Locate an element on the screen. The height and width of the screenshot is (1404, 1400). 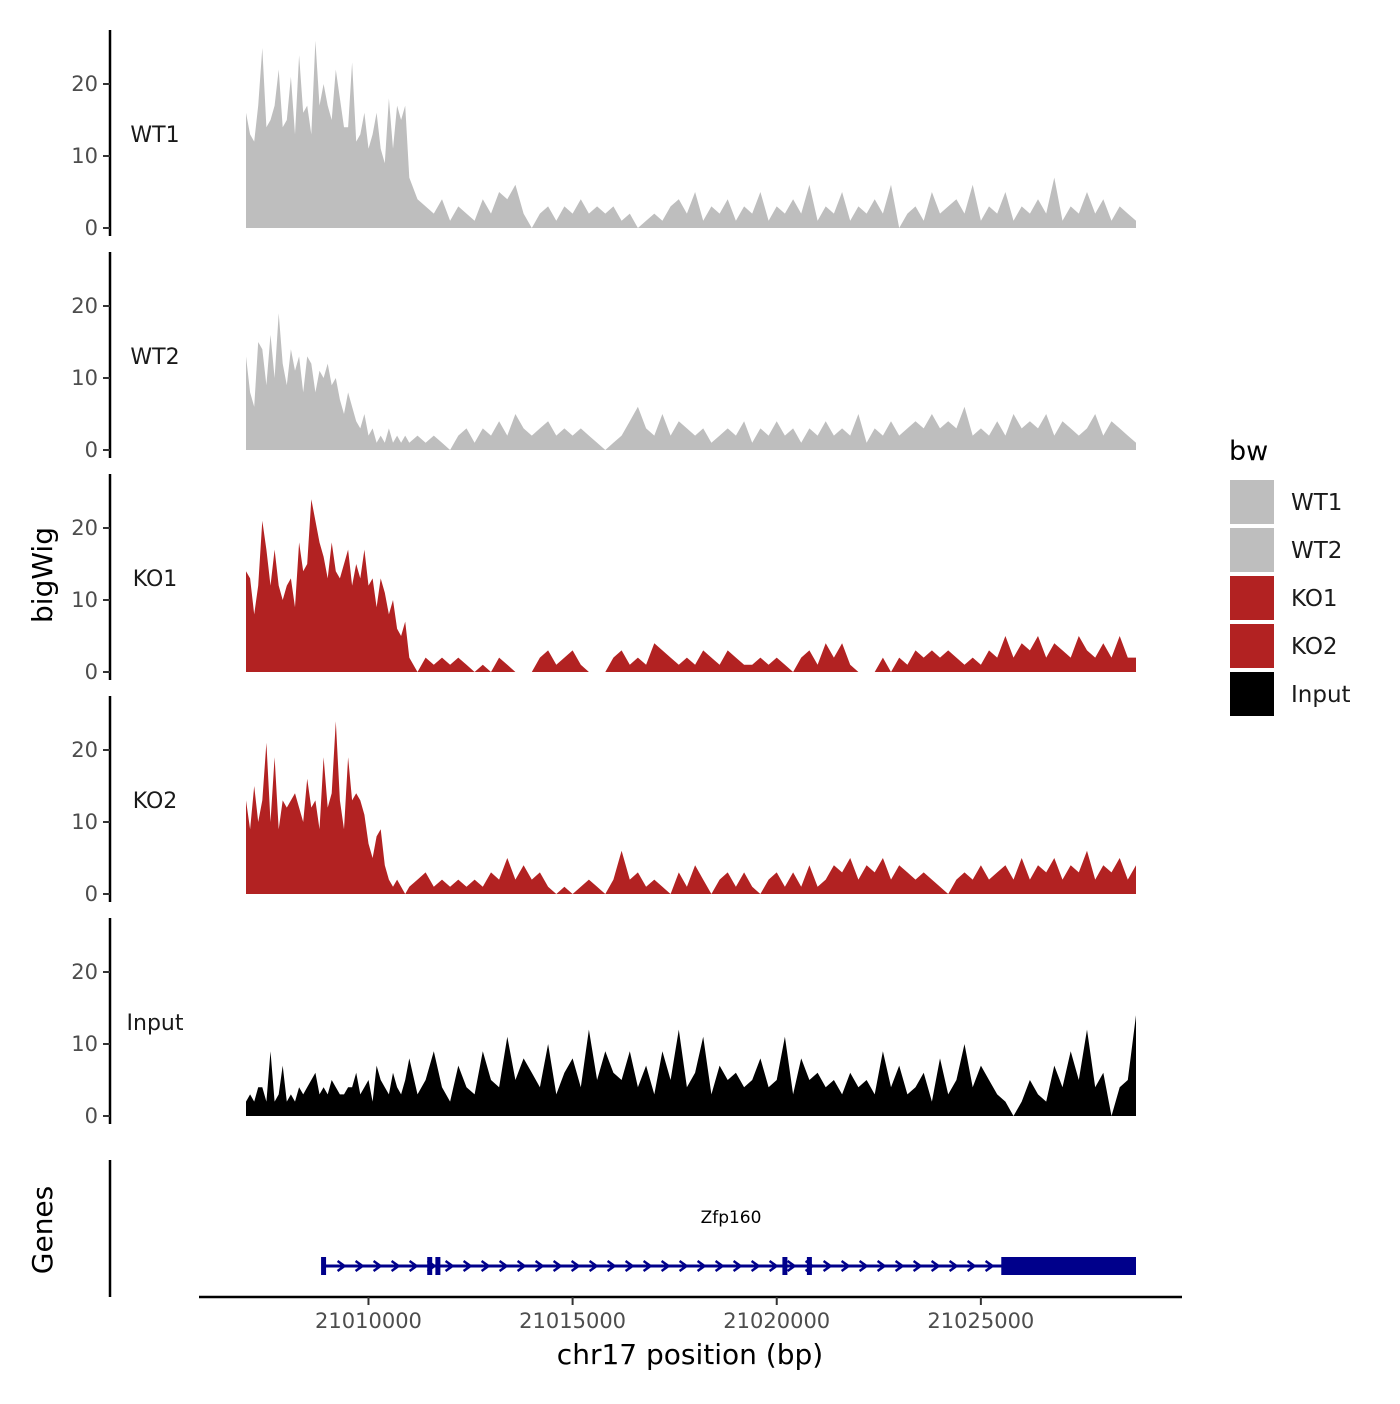
coverage-area-ko2 is located at coordinates (691, 807).